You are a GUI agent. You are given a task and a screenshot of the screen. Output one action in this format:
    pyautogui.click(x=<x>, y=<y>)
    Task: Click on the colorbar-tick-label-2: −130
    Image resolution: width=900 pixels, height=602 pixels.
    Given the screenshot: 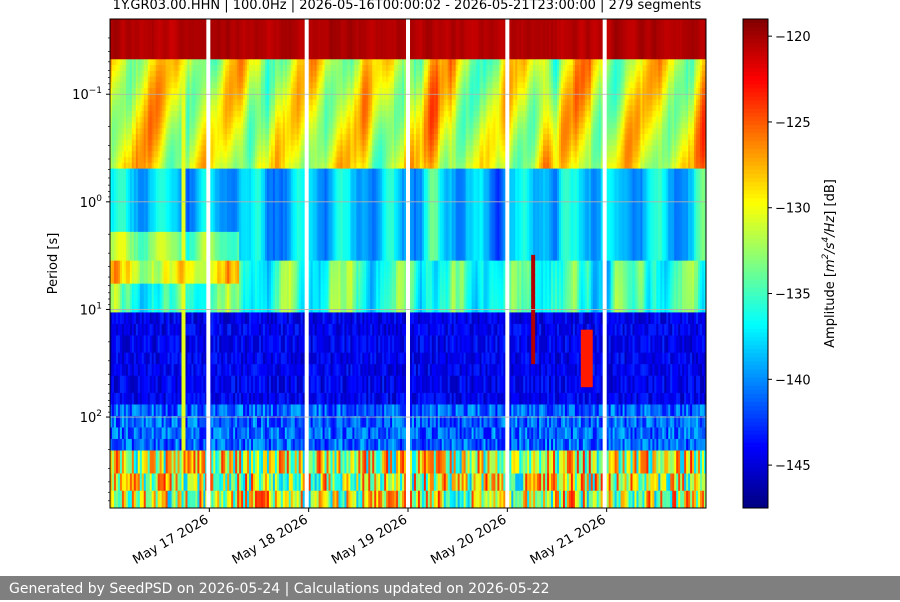 What is the action you would take?
    pyautogui.click(x=793, y=209)
    